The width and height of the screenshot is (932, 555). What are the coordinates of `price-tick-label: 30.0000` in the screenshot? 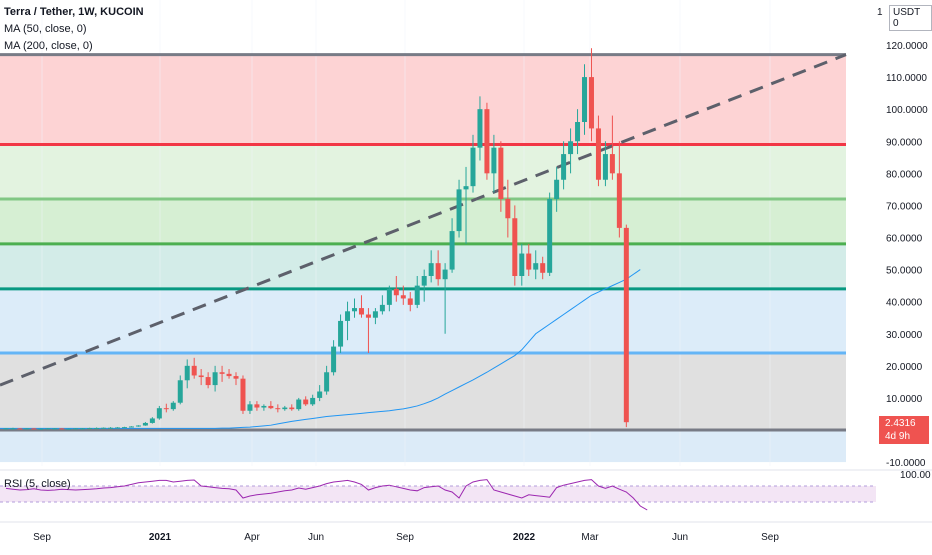 It's located at (904, 335).